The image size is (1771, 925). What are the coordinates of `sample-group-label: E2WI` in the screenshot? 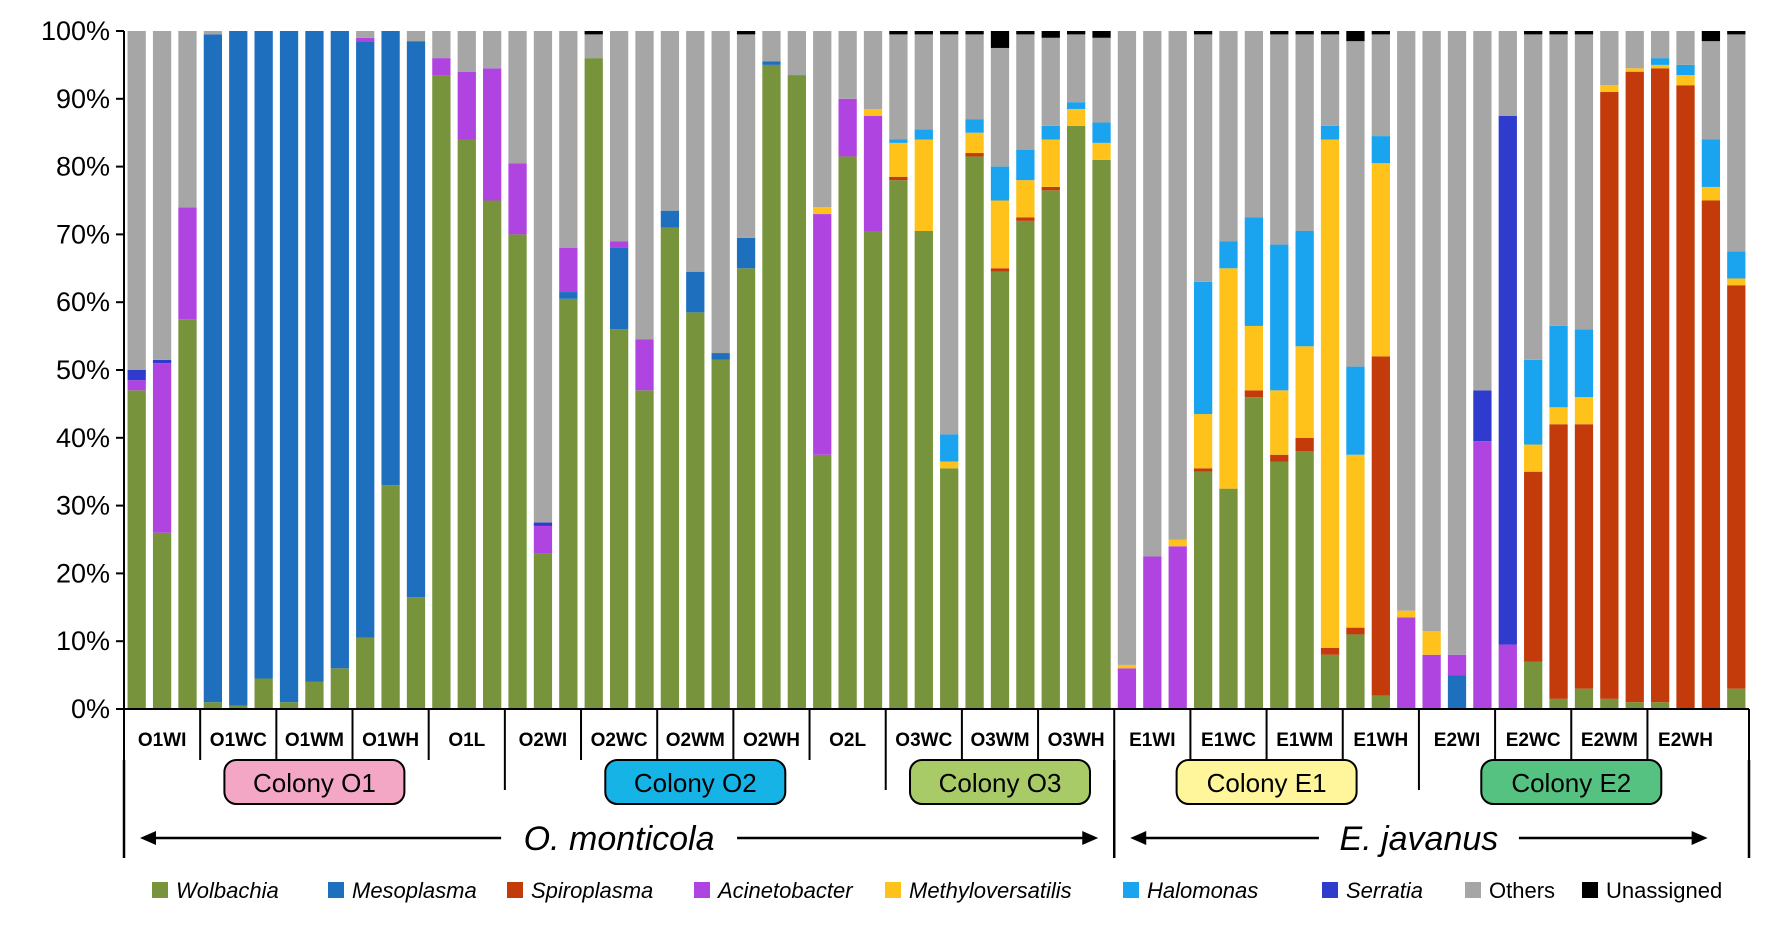 It's located at (1457, 740).